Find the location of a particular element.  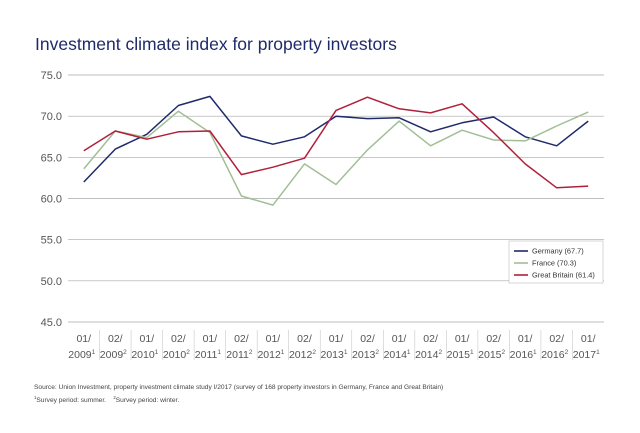

x-tick-label-bottom: 20122 is located at coordinates (302, 355).